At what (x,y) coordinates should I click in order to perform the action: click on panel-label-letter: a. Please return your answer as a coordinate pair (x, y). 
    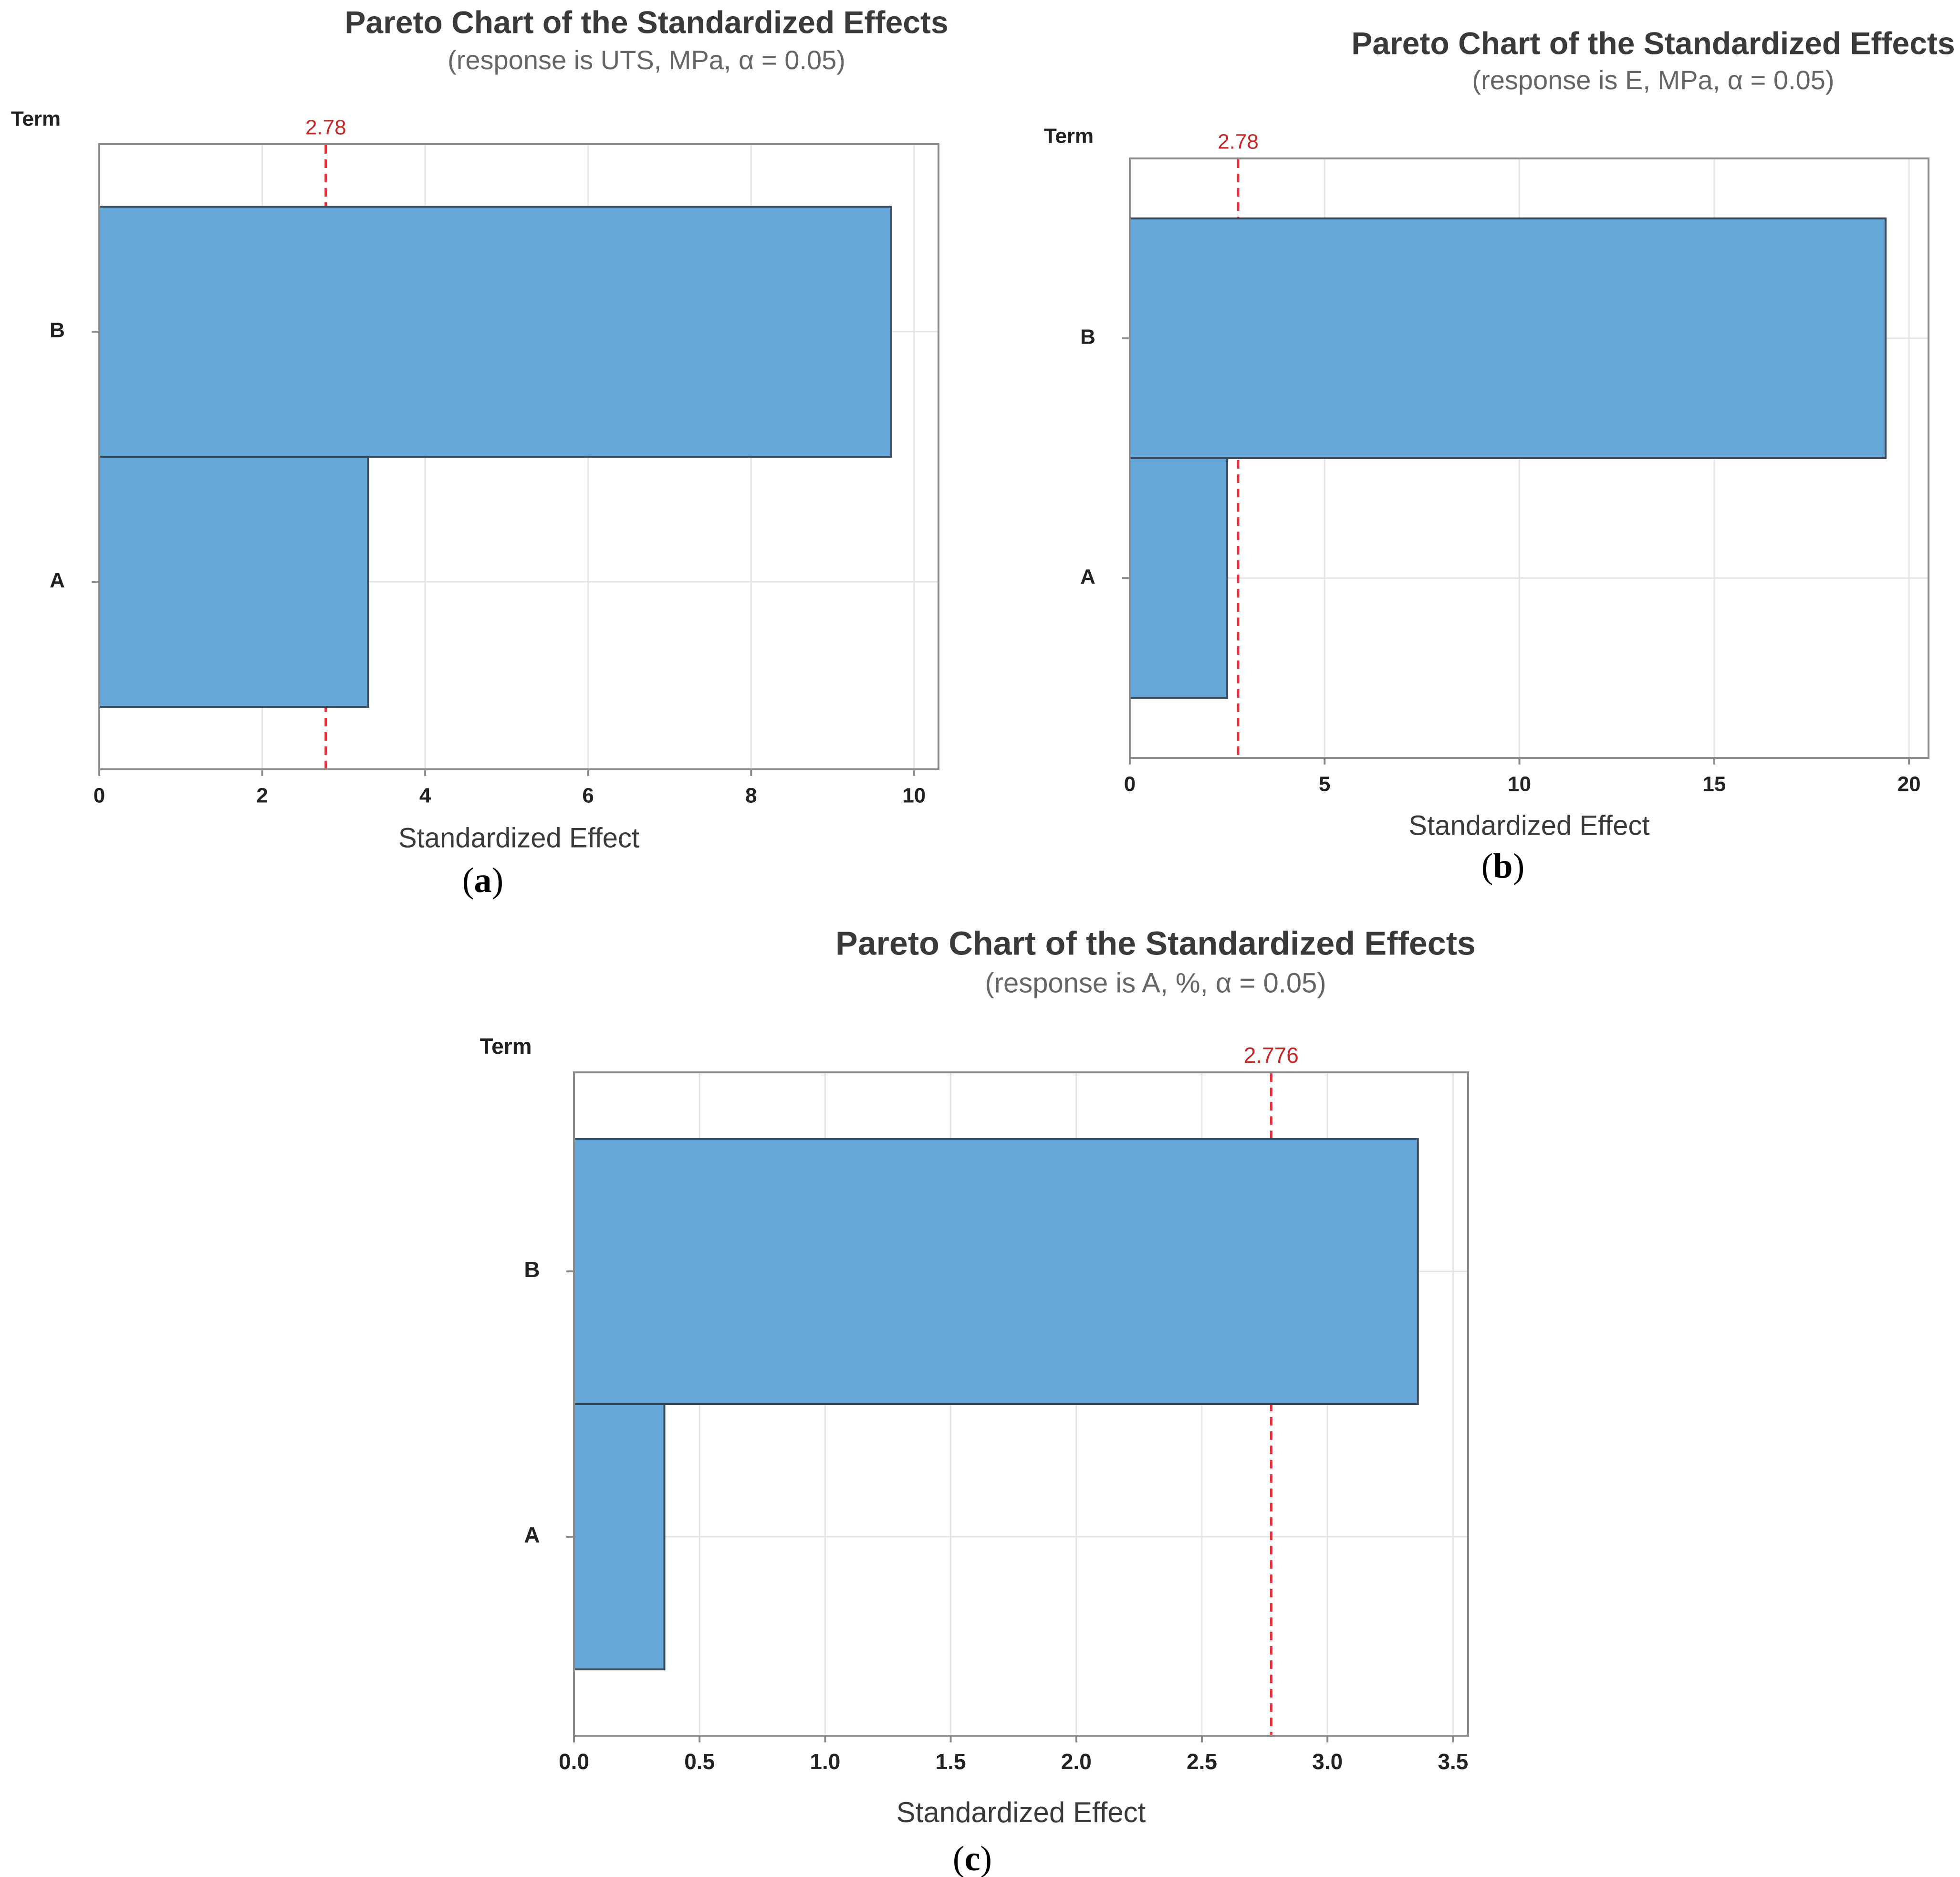
    Looking at the image, I should click on (483, 880).